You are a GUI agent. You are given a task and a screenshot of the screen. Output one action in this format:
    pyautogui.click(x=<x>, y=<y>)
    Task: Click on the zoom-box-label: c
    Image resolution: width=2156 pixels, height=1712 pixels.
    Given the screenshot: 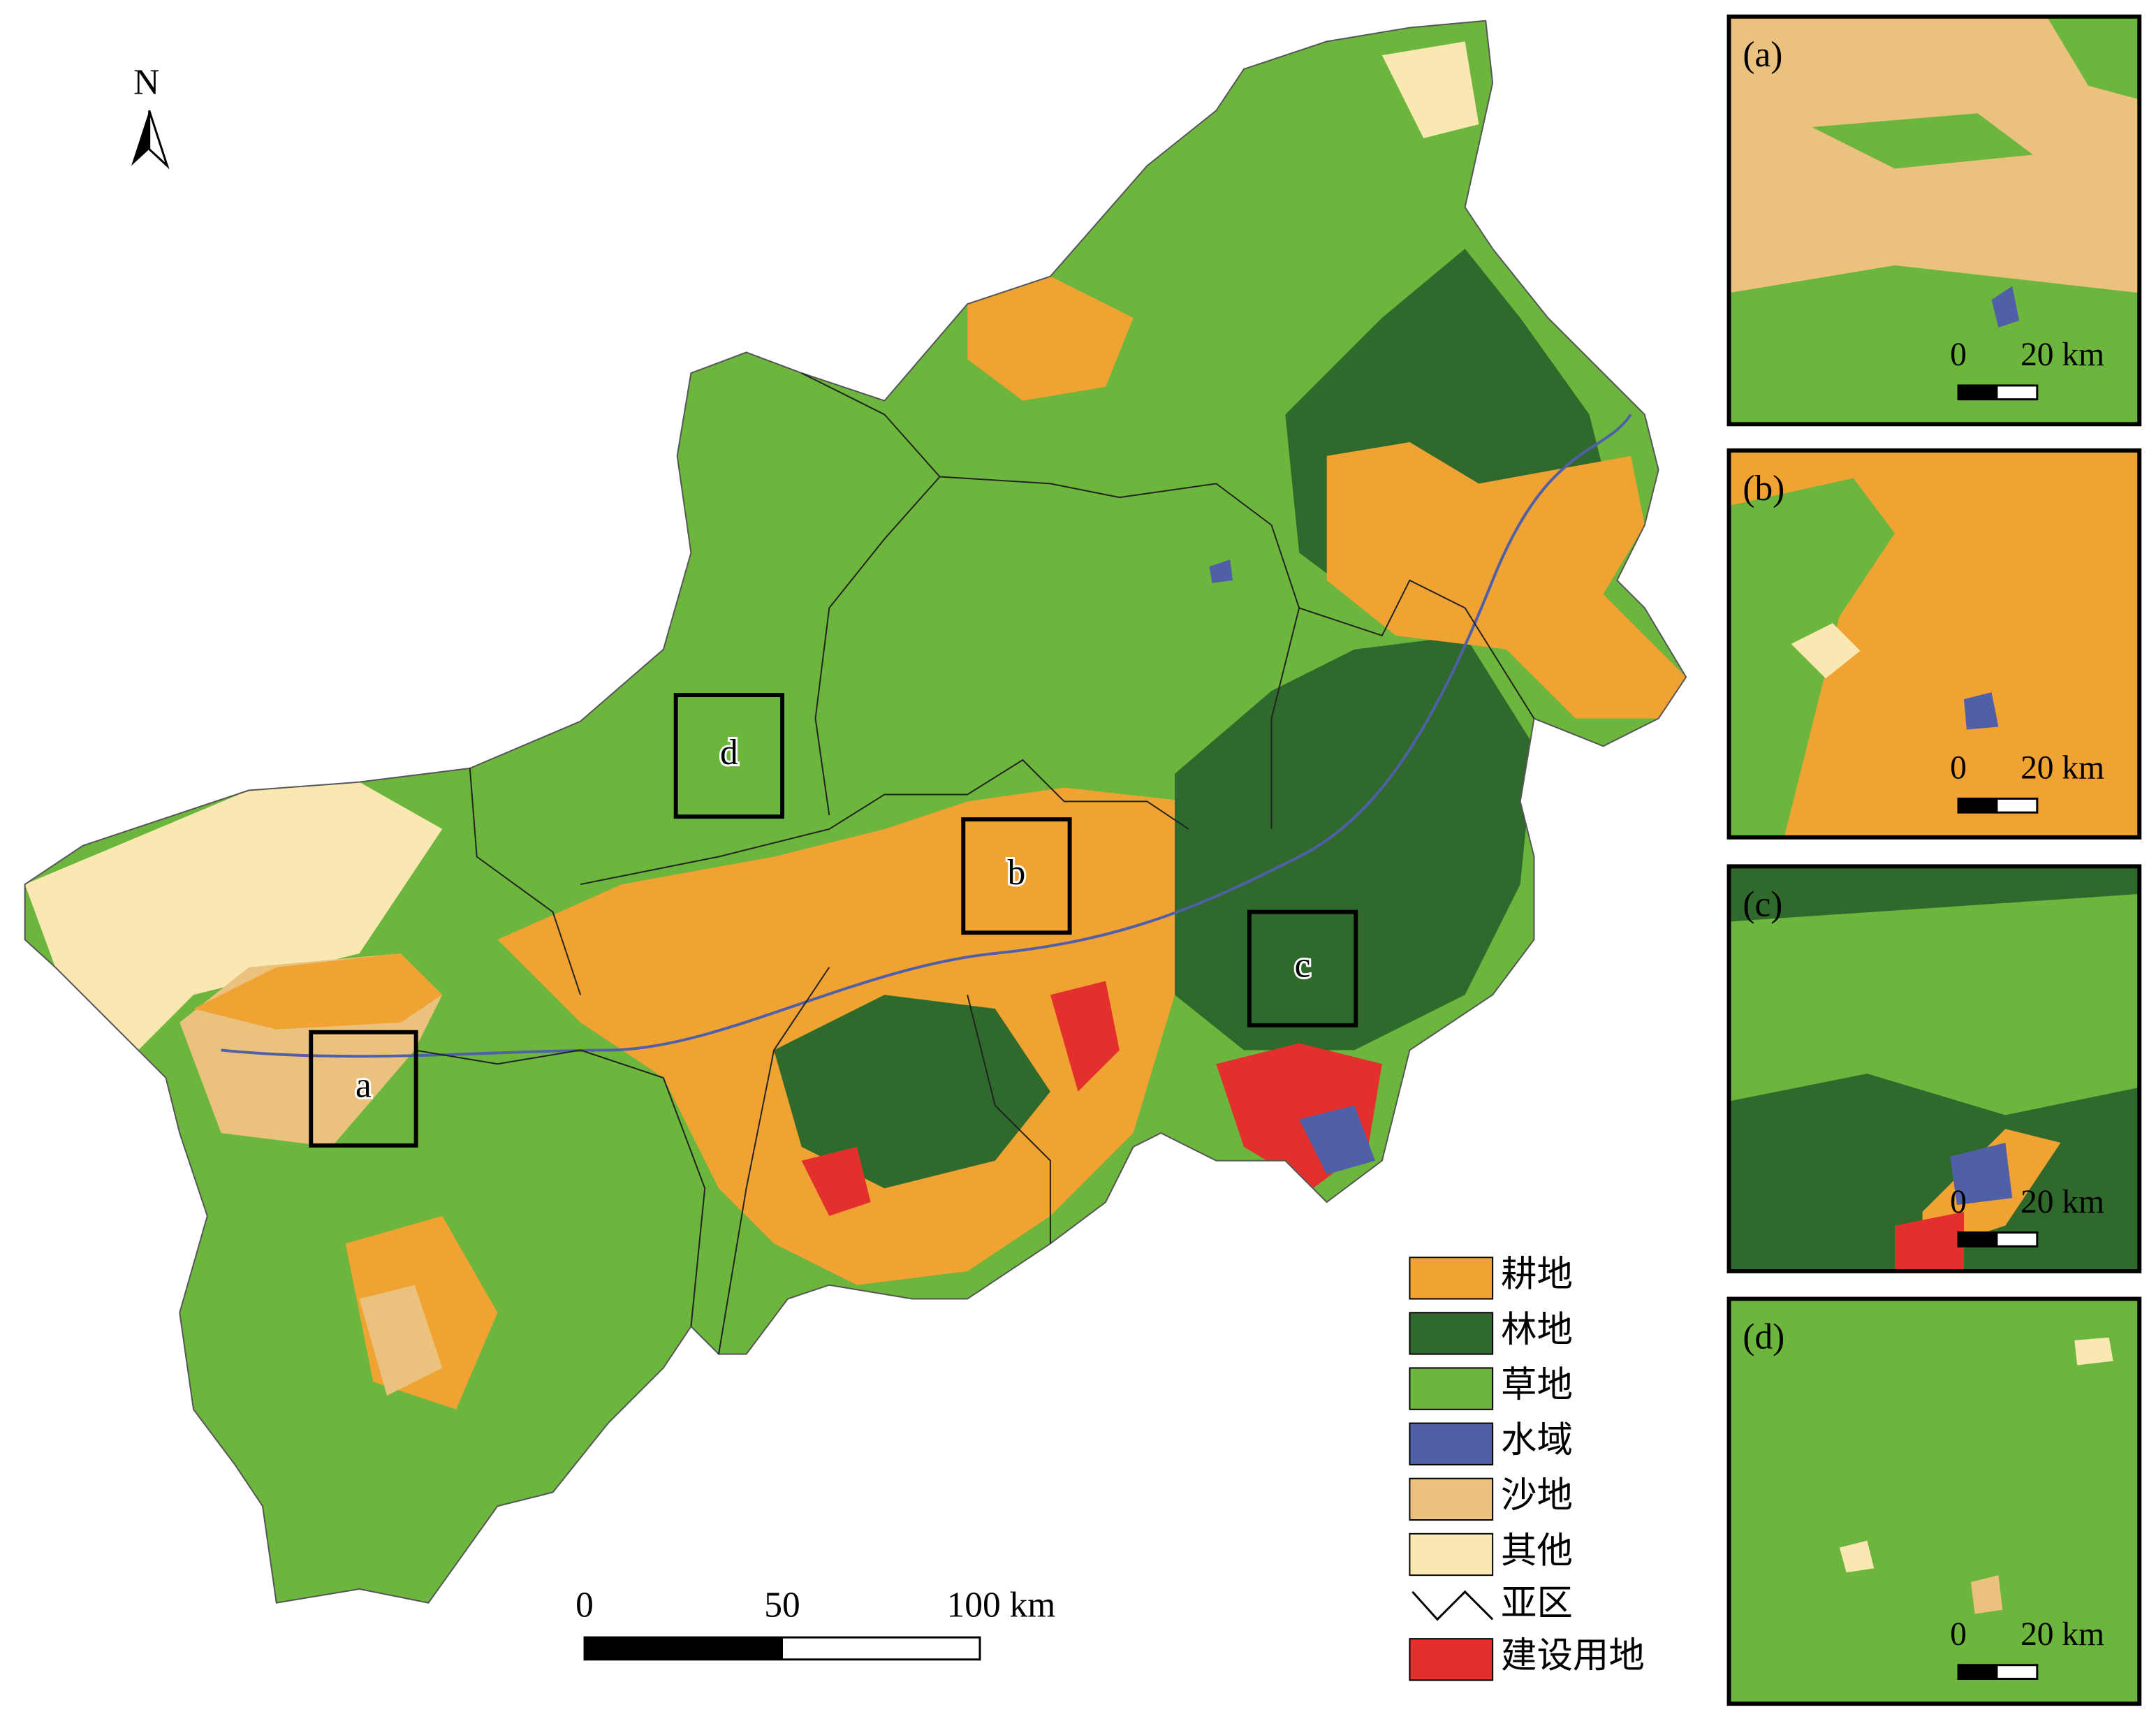 What is the action you would take?
    pyautogui.click(x=1303, y=966)
    